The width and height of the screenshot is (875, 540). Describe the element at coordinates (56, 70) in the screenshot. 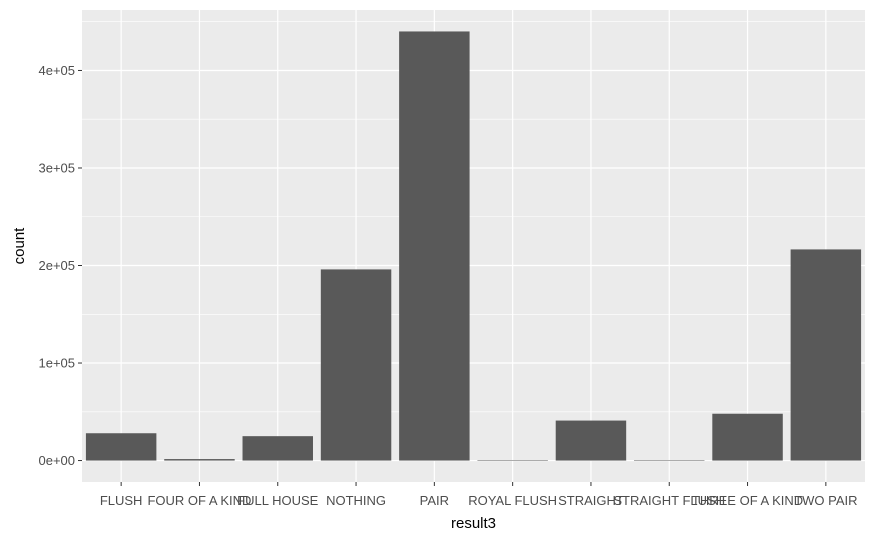

I see `y-tick-label: 4e+05` at that location.